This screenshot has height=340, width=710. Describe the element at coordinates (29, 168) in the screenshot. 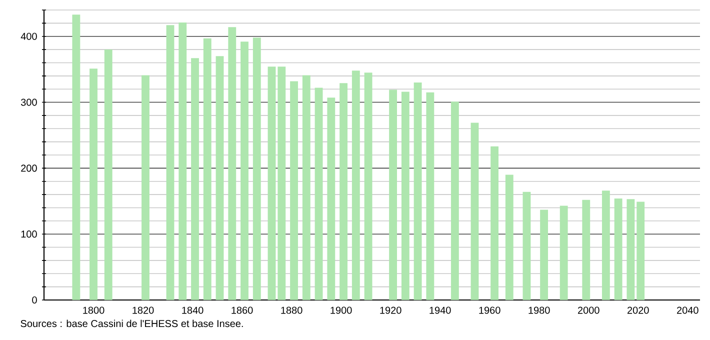

I see `y-tick-label: 200` at that location.